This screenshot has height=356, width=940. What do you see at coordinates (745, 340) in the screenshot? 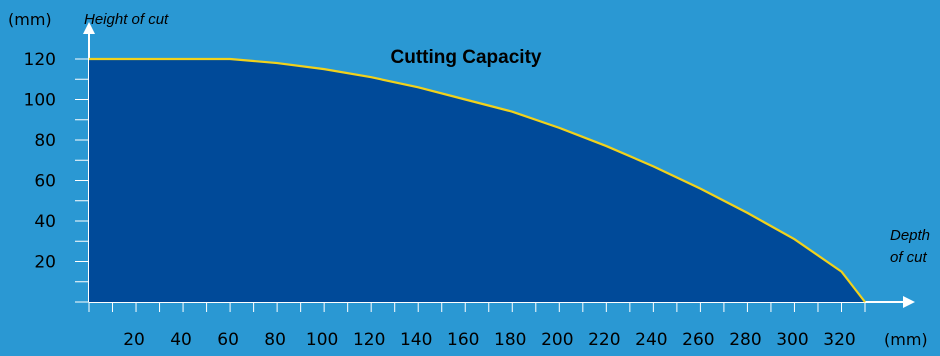
I see `x-tick-label: 280` at bounding box center [745, 340].